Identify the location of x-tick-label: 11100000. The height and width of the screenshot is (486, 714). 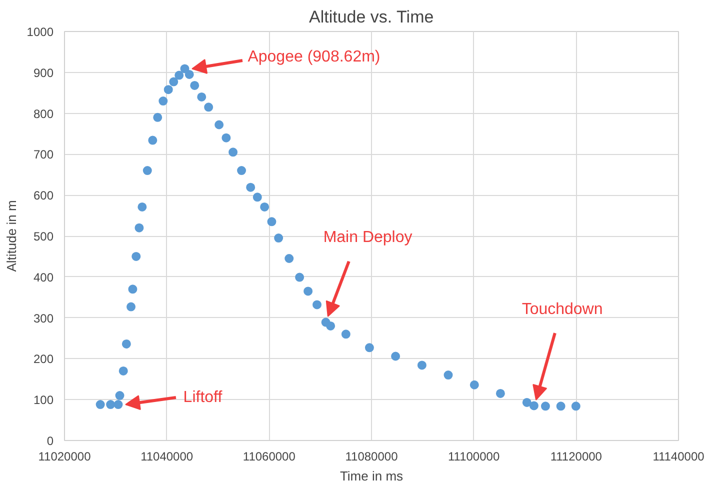
(474, 457).